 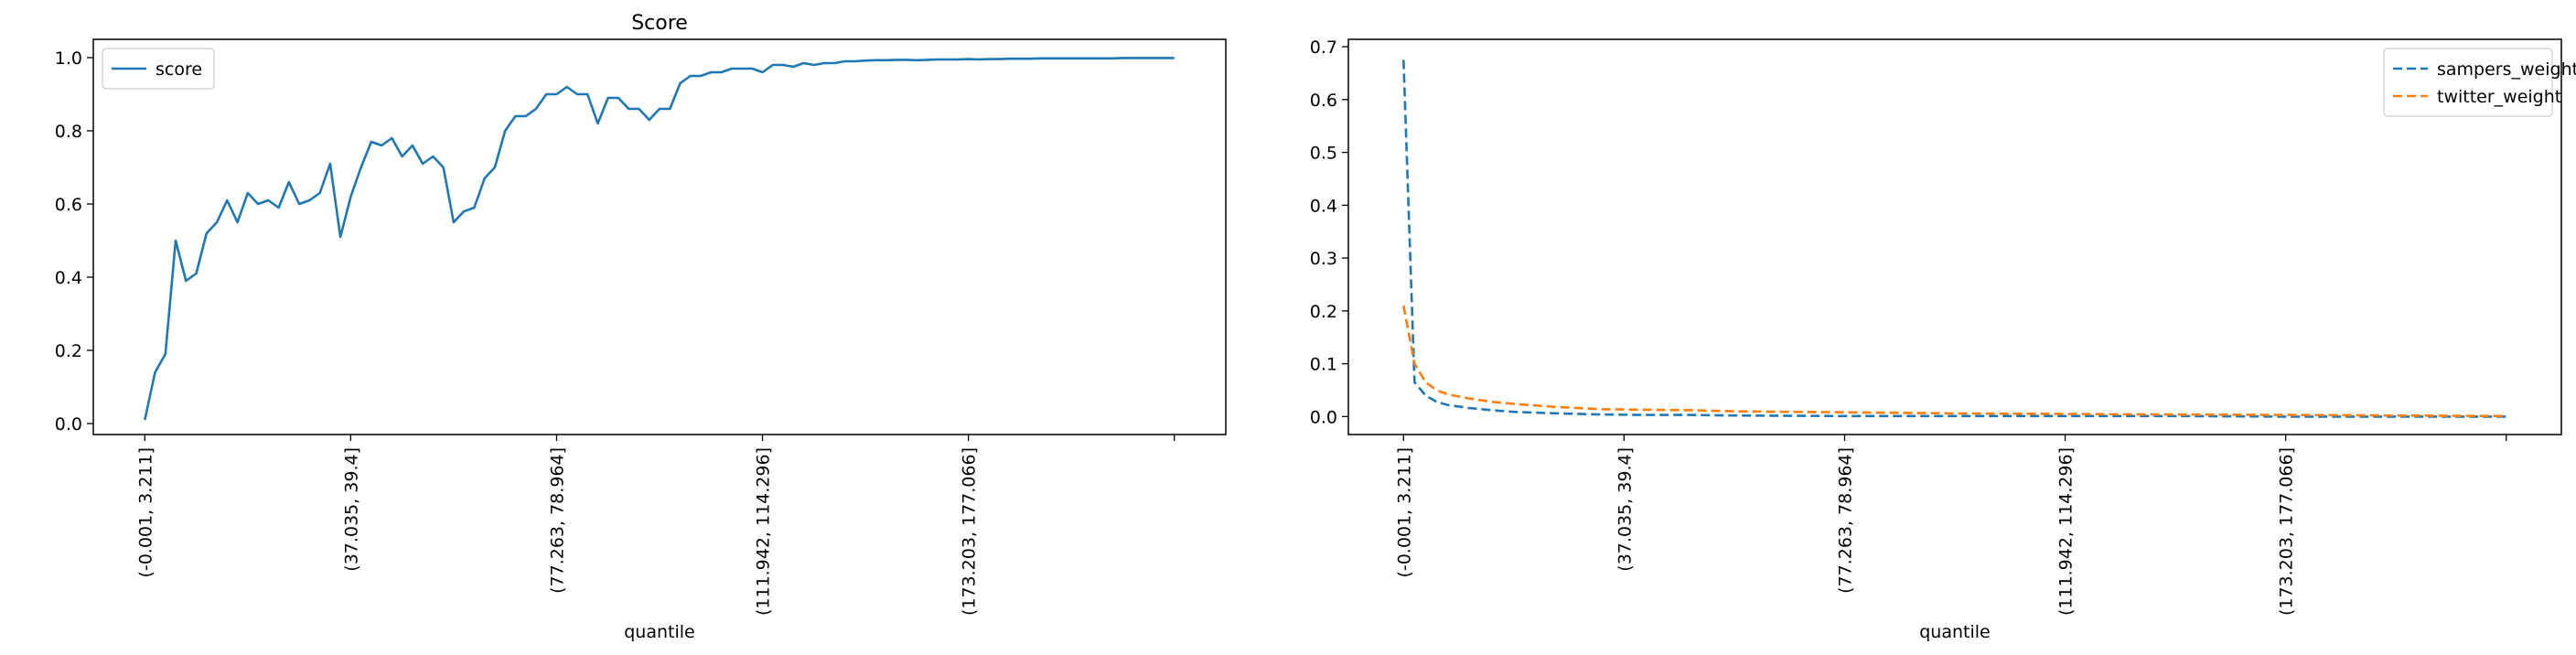 What do you see at coordinates (1324, 365) in the screenshot?
I see `y-tick-label: 0.1` at bounding box center [1324, 365].